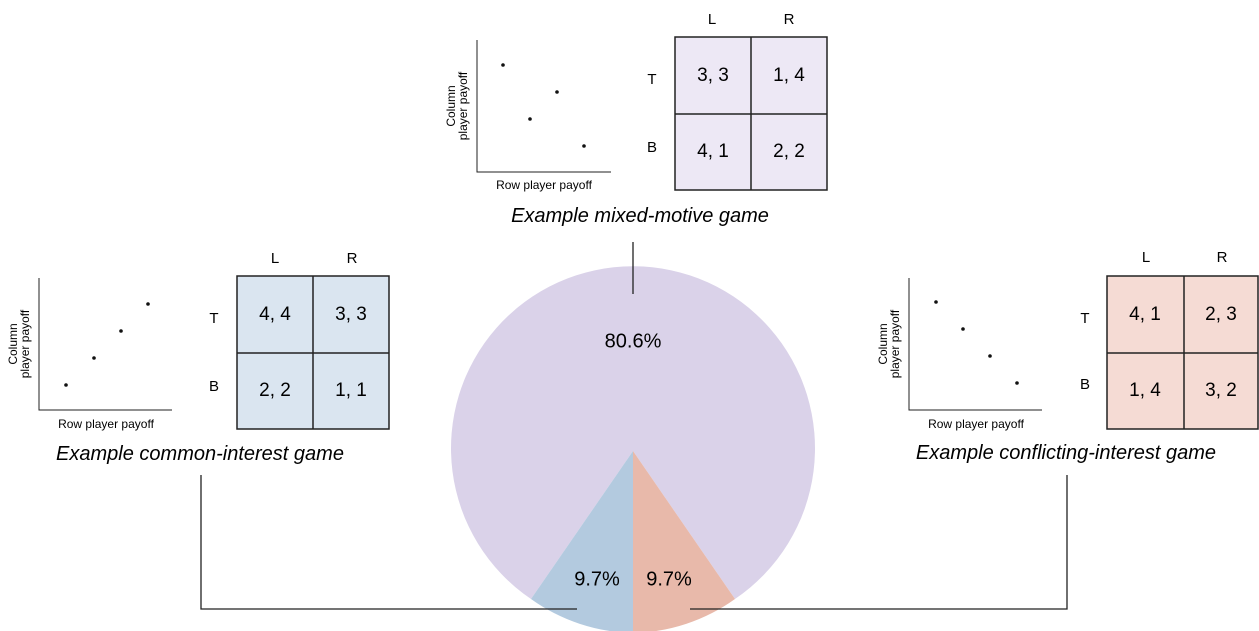 This screenshot has height=631, width=1259. I want to click on mixed-scatter-plot: Row player payoff Column player payoff, so click(527, 116).